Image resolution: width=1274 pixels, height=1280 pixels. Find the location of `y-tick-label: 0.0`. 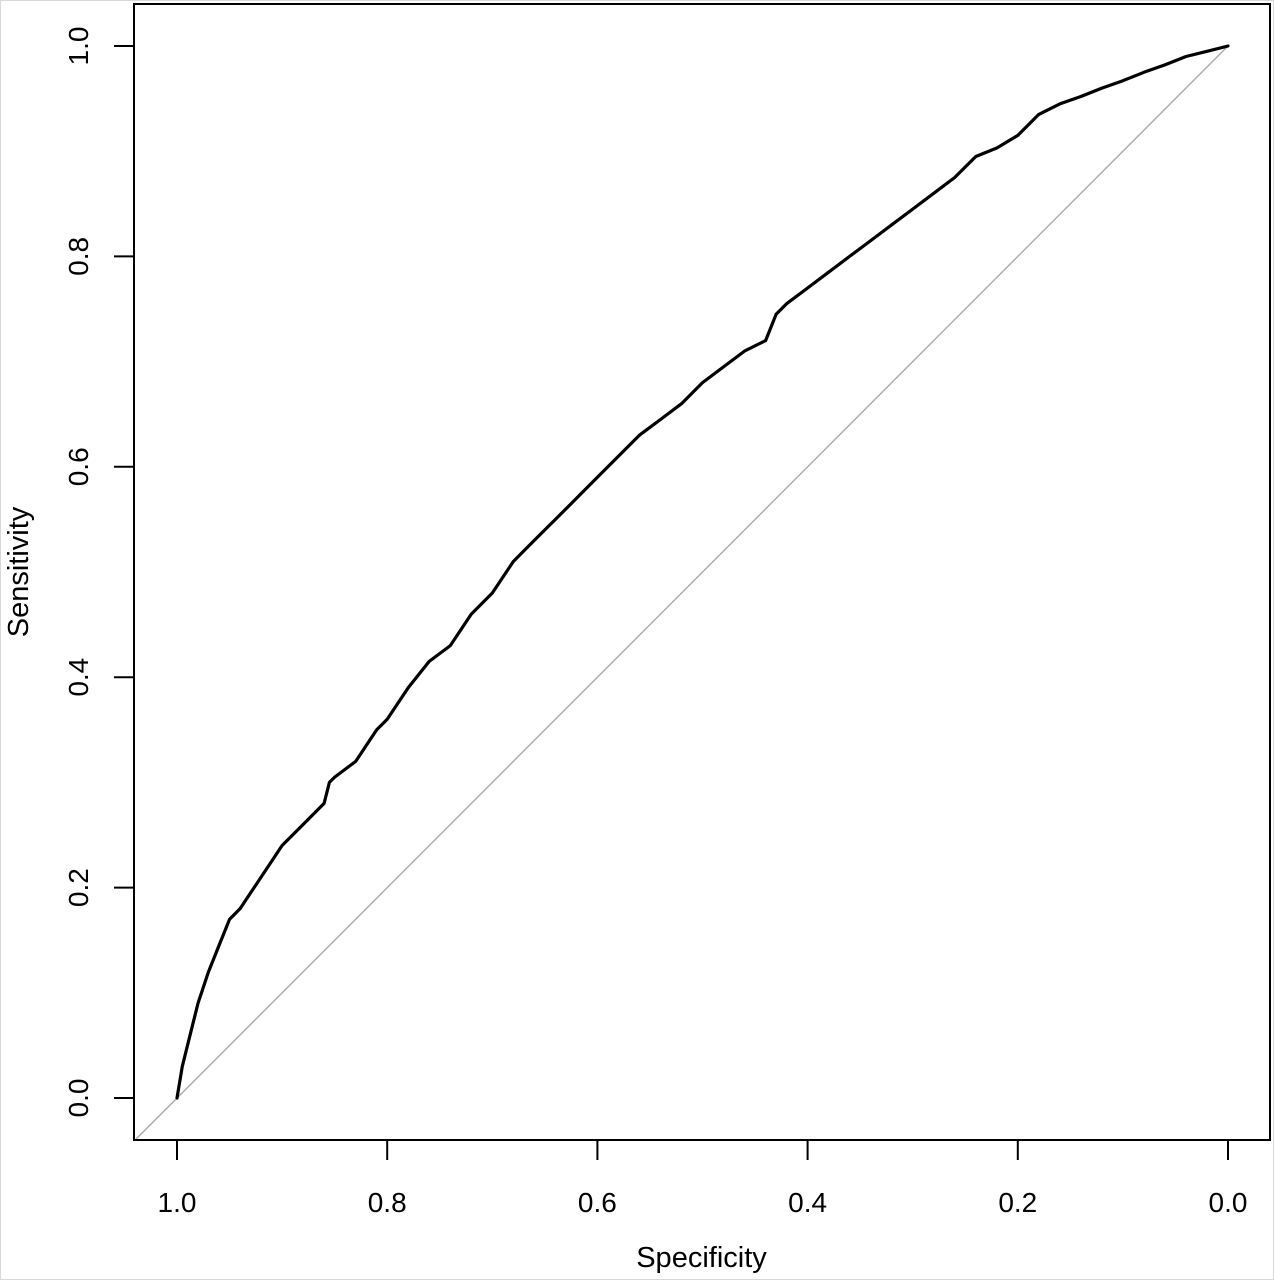

y-tick-label: 0.0 is located at coordinates (78, 1098).